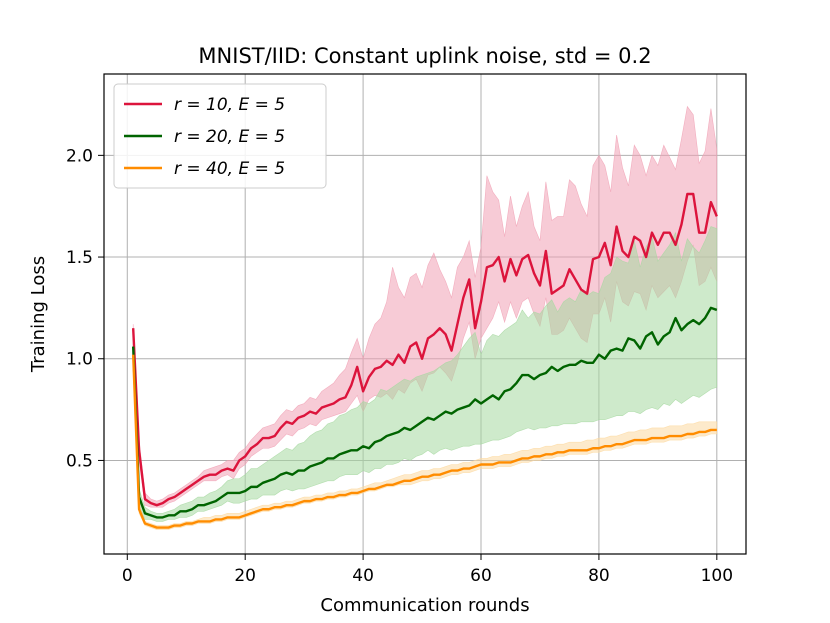 This screenshot has width=830, height=623. I want to click on x-tick-label: 40, so click(363, 576).